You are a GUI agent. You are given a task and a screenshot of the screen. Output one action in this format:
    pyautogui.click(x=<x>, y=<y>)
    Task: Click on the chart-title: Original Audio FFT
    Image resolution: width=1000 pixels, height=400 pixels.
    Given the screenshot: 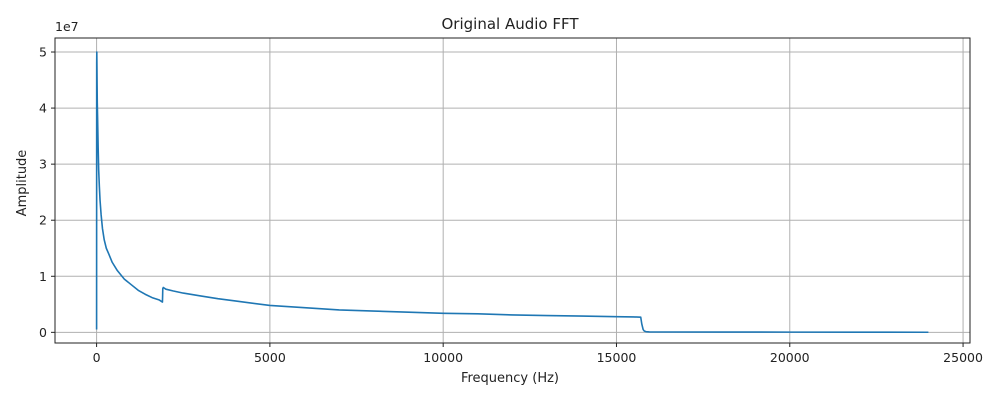 What is the action you would take?
    pyautogui.click(x=510, y=24)
    